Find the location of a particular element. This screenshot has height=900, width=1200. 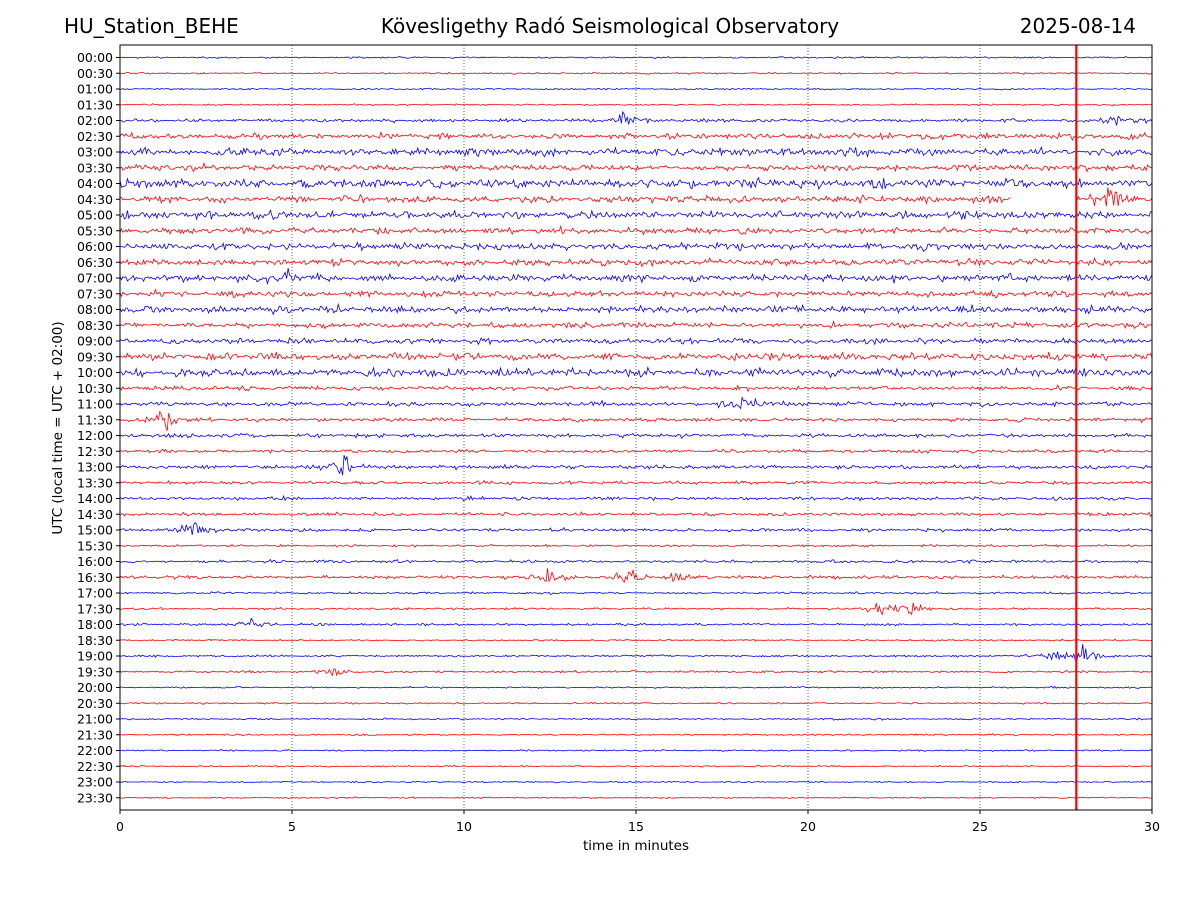

y-tick-label: 16:30 is located at coordinates (95, 577).